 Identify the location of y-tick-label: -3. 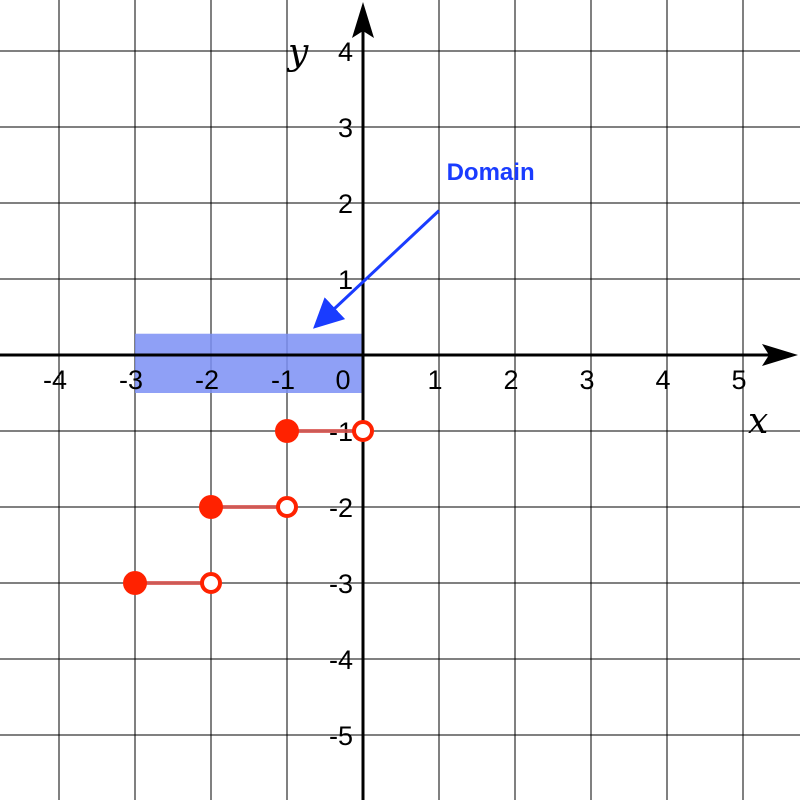
(341, 584).